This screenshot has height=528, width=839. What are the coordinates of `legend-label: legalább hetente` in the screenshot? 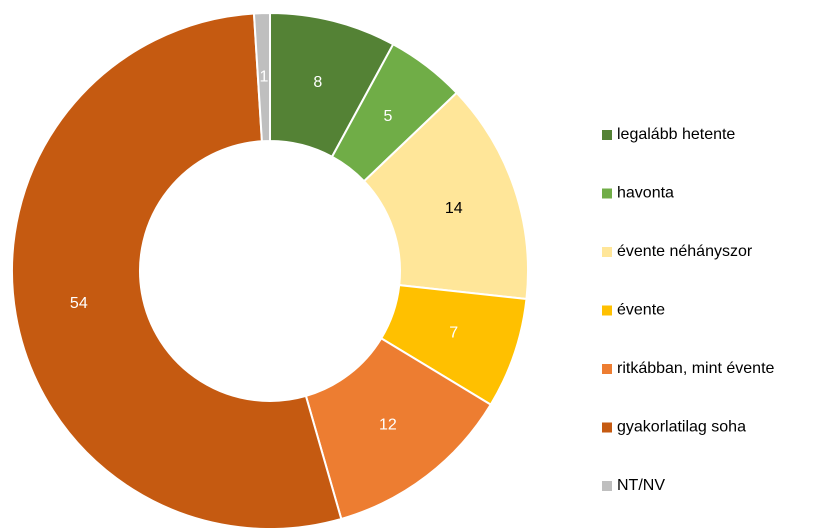 It's located at (676, 134).